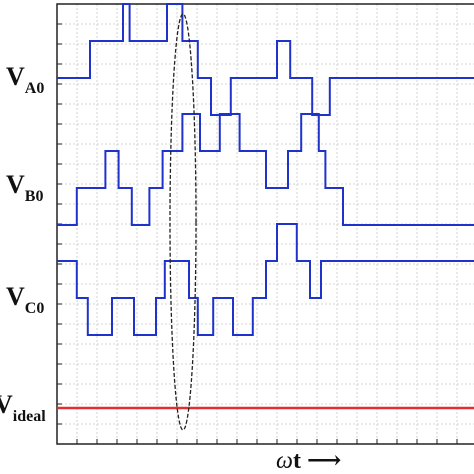  What do you see at coordinates (324, 461) in the screenshot?
I see `right-arrow-icon: ⟶` at bounding box center [324, 461].